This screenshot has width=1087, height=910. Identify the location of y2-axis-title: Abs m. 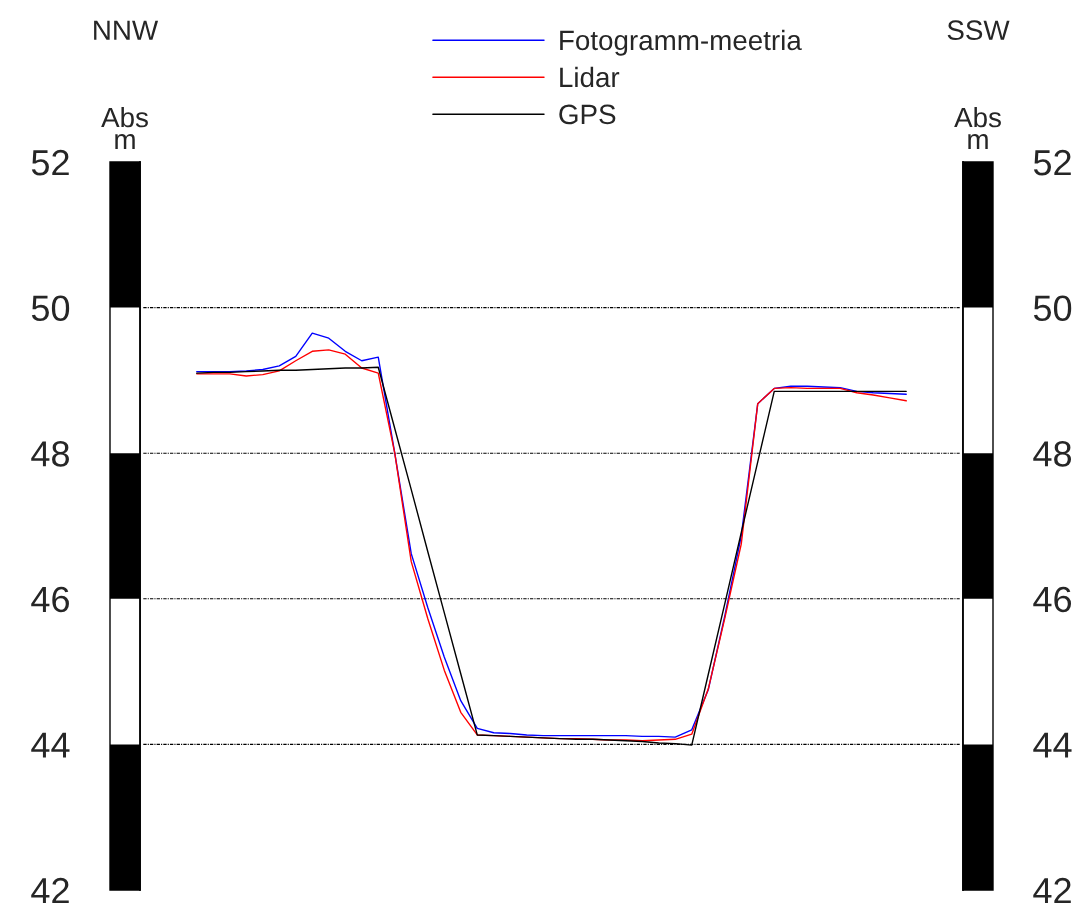
(977, 127).